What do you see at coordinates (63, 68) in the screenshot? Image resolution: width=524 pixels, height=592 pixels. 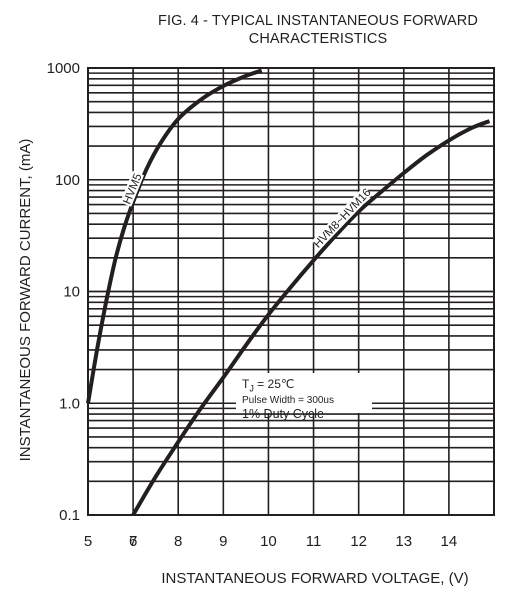 I see `y-tick-label: 1000` at bounding box center [63, 68].